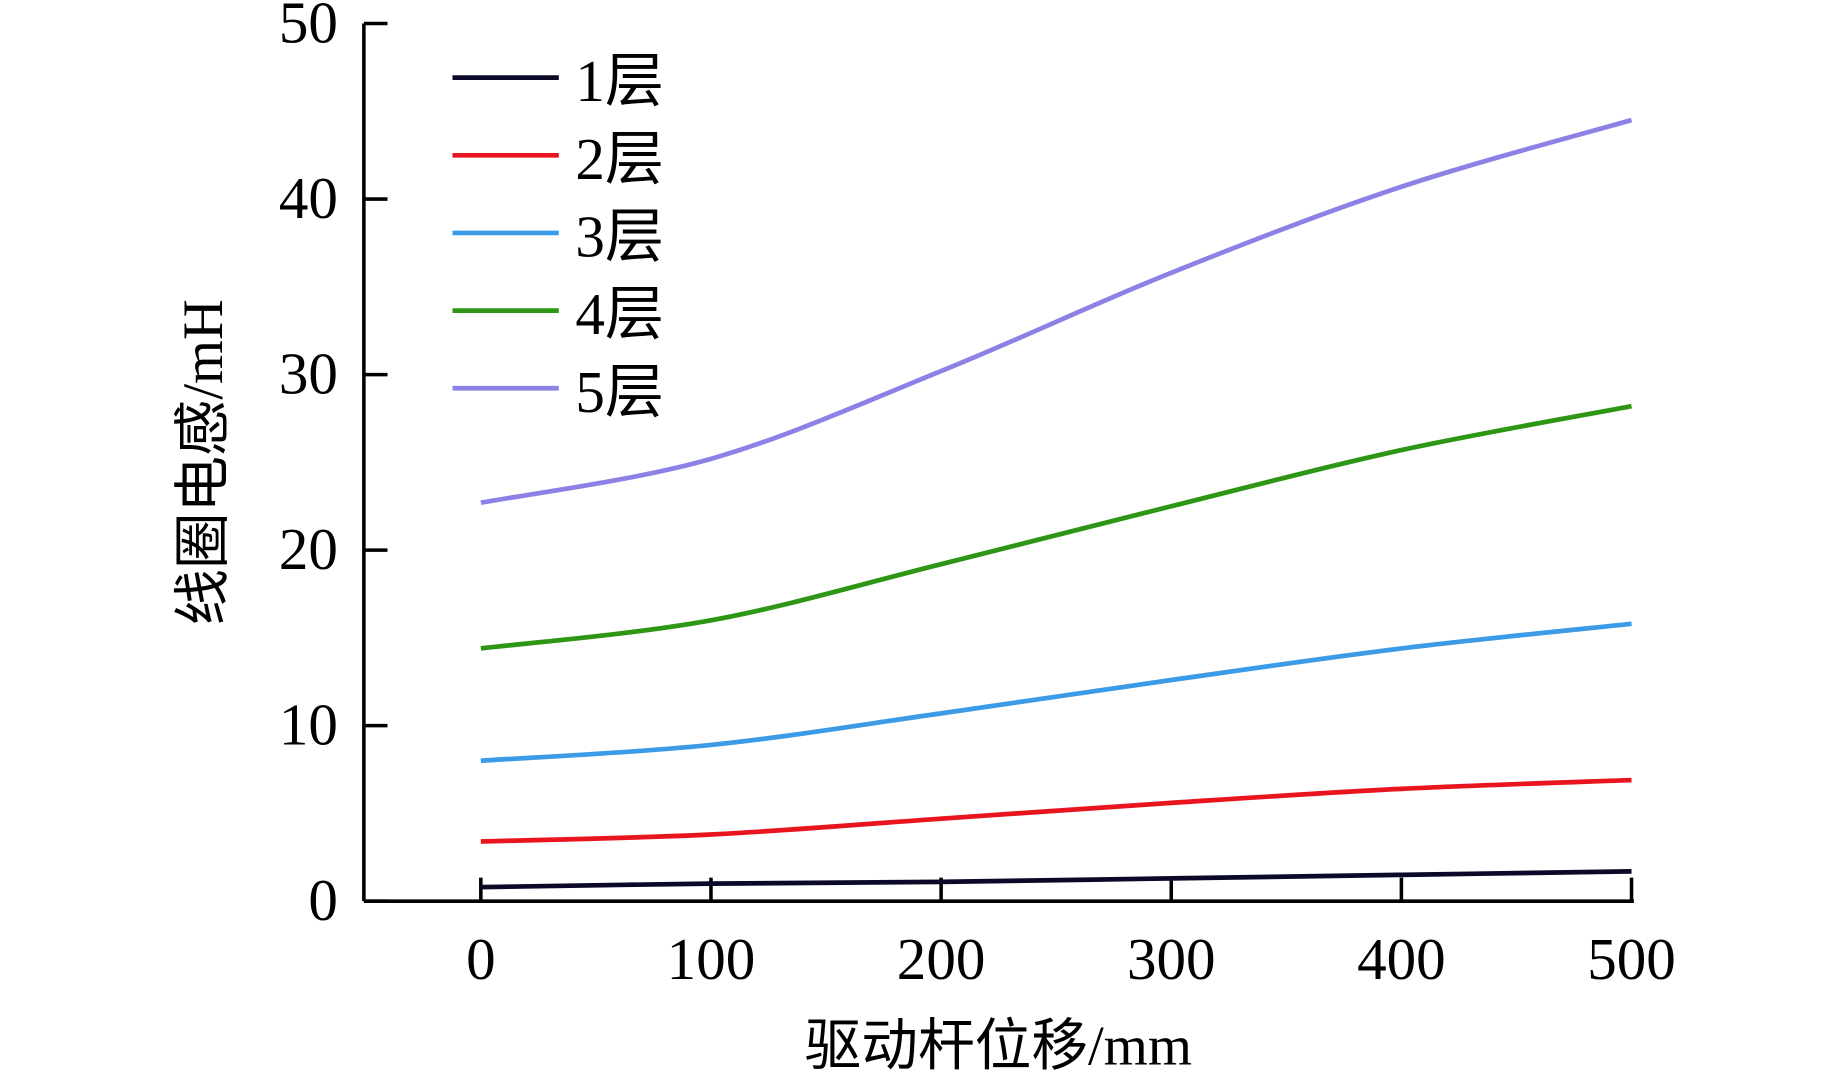 This screenshot has height=1080, width=1843. What do you see at coordinates (558, 159) in the screenshot?
I see `legend-item-2: 2层` at bounding box center [558, 159].